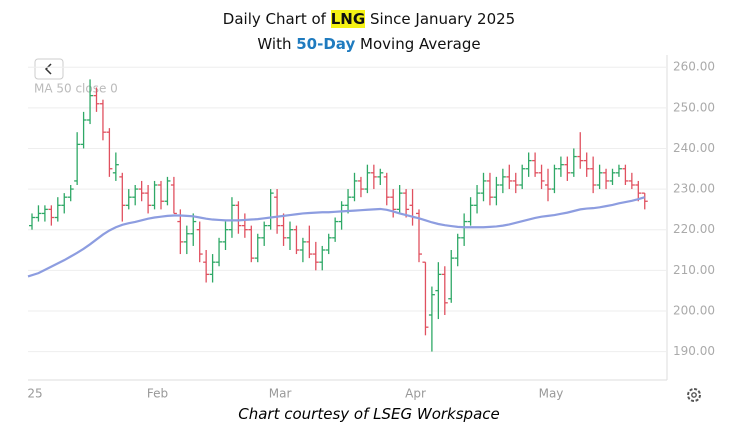 The height and width of the screenshot is (431, 738). What do you see at coordinates (694, 229) in the screenshot?
I see `y-tick-label: 220.00` at bounding box center [694, 229].